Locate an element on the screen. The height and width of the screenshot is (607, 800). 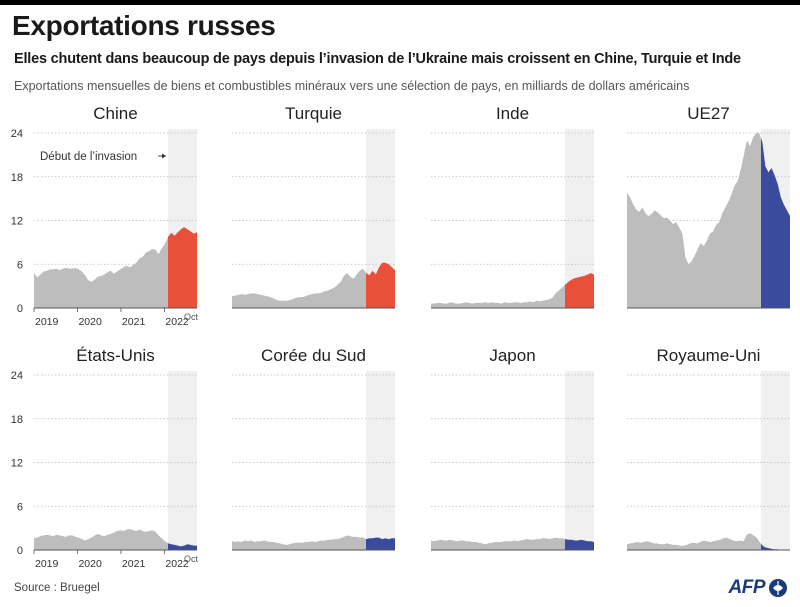
panel-title: Inde is located at coordinates (512, 113).